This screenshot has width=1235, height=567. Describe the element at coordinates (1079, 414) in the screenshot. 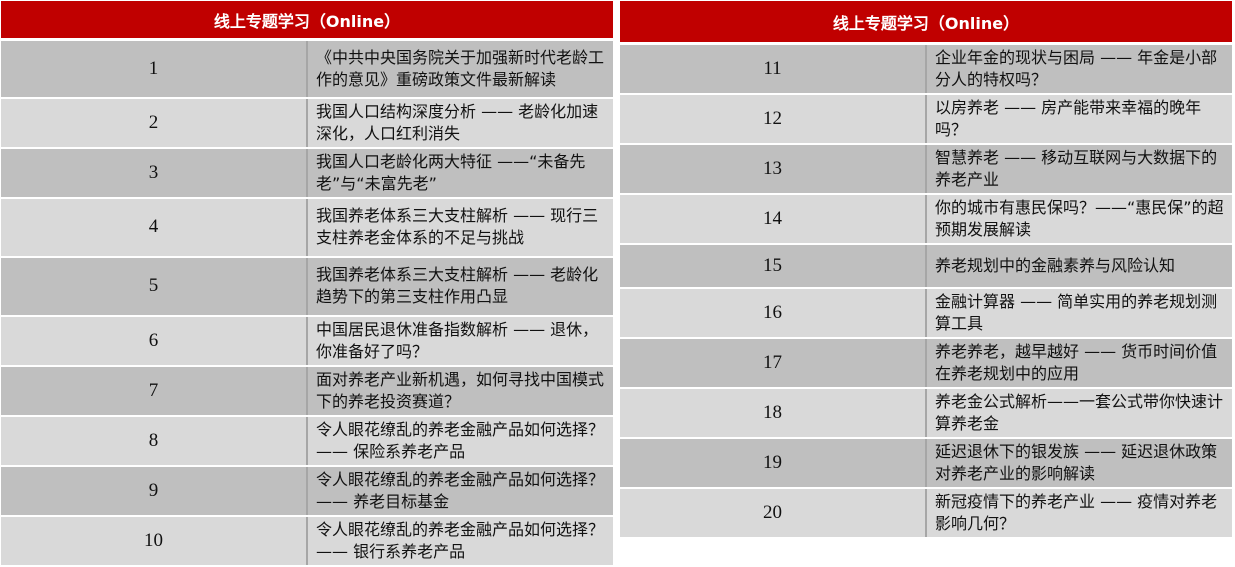

I see `row-title: 养老金公式解析——一套公式带你快速计算养老金` at that location.